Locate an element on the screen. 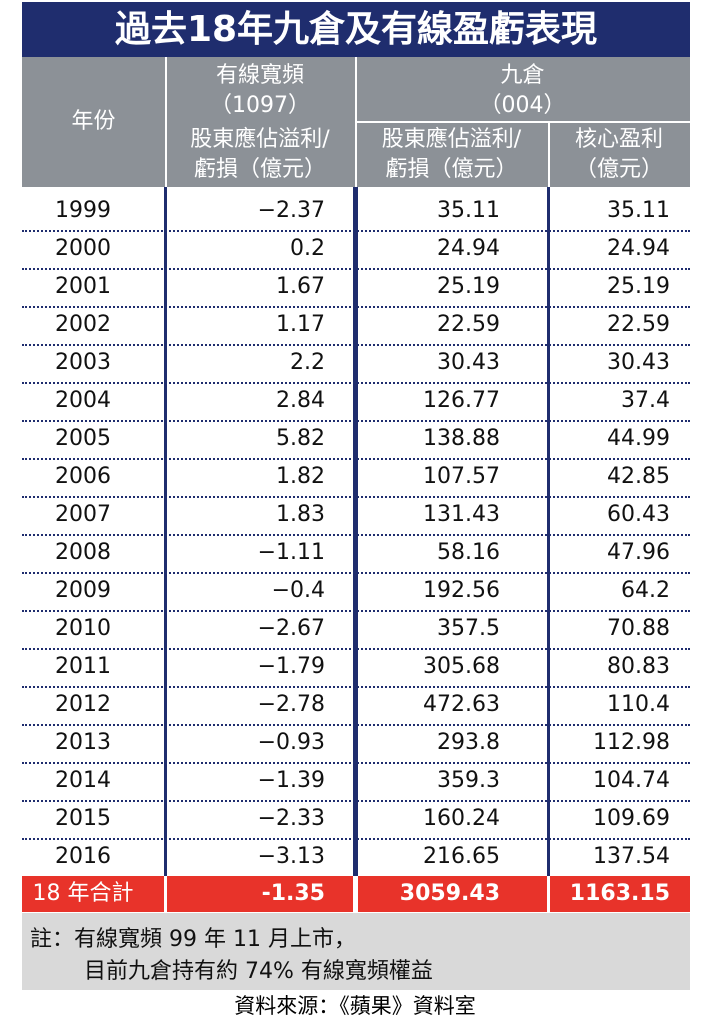  source: 資料來源：《蘋果》資料室 is located at coordinates (355, 1006).